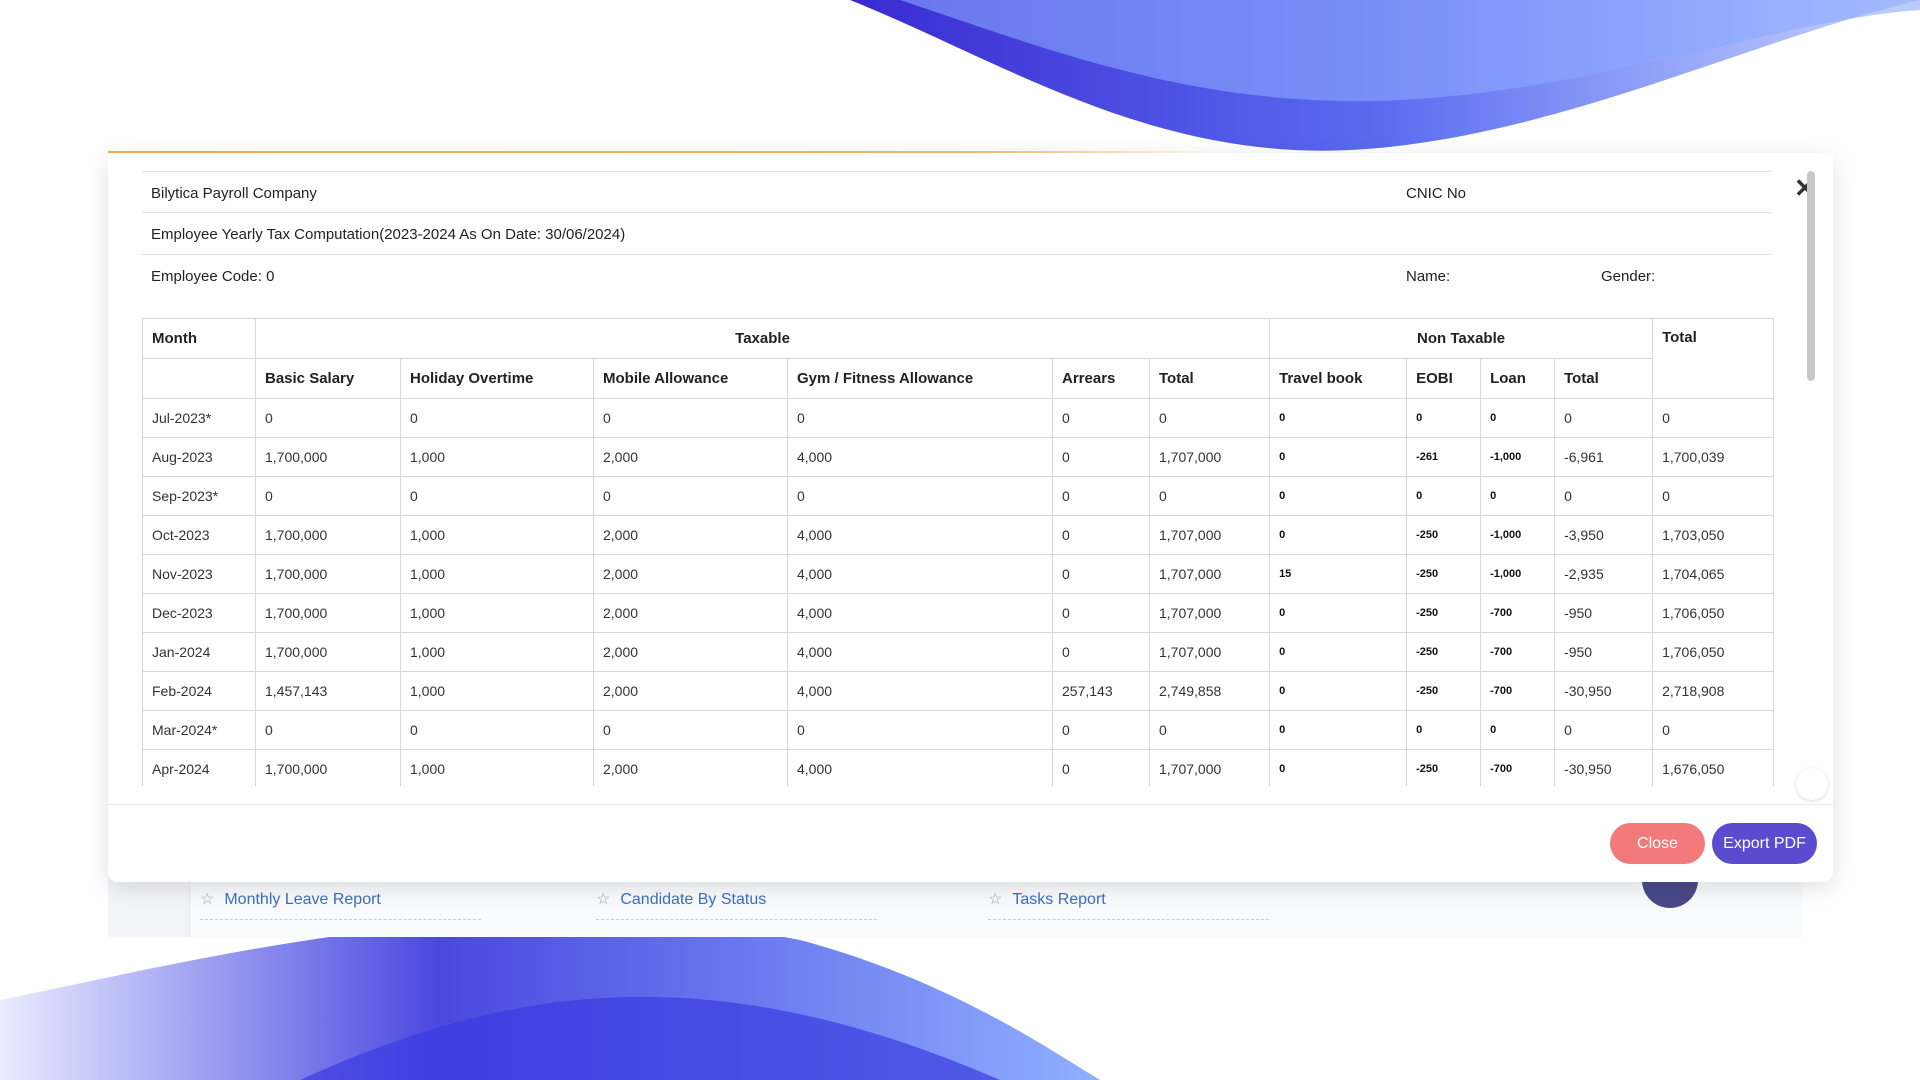 This screenshot has height=1080, width=1920. I want to click on month-cell: Feb-2024, so click(199, 691).